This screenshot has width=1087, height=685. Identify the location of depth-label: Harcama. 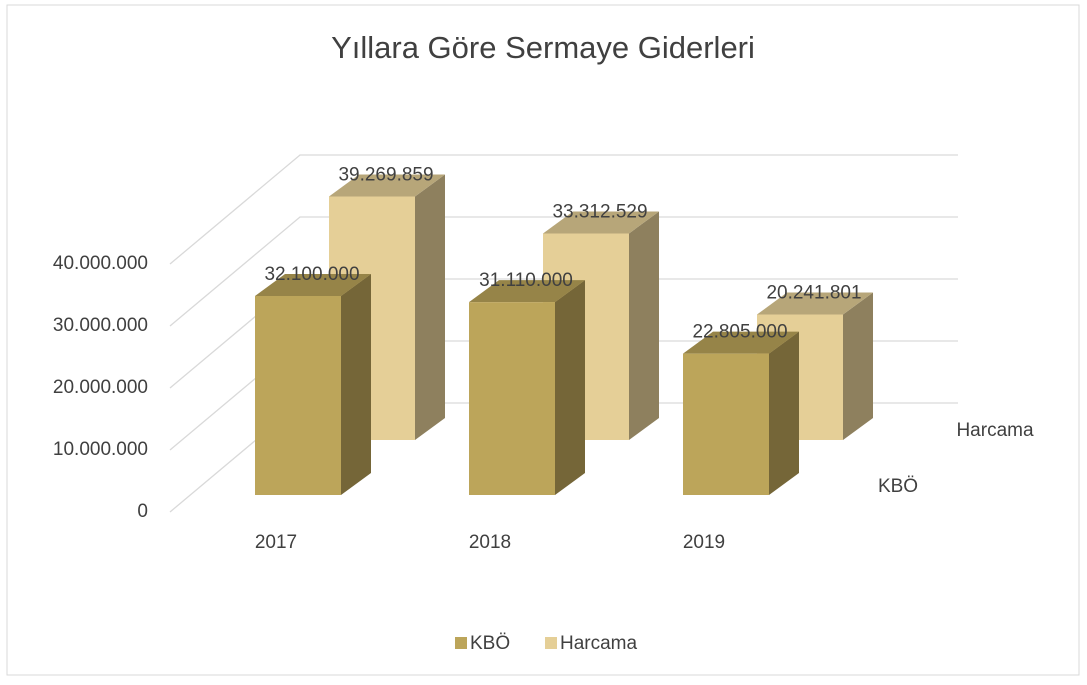
(995, 430).